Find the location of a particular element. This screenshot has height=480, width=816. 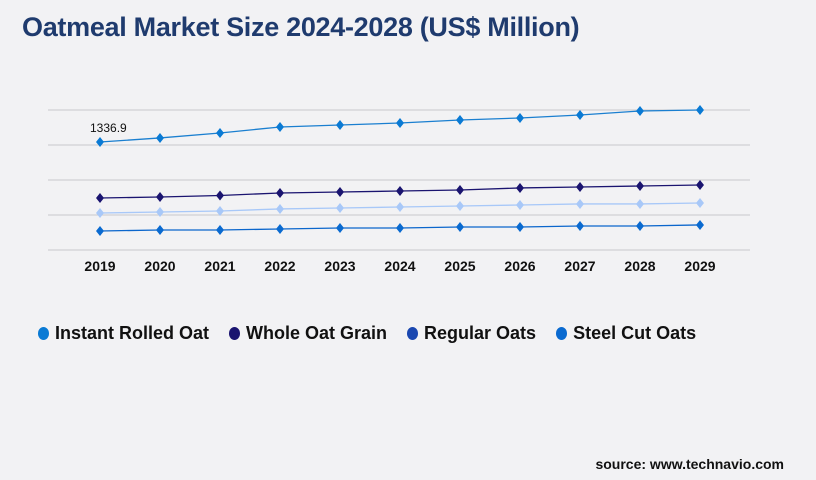

x-tick-label: 2027 is located at coordinates (579, 266).